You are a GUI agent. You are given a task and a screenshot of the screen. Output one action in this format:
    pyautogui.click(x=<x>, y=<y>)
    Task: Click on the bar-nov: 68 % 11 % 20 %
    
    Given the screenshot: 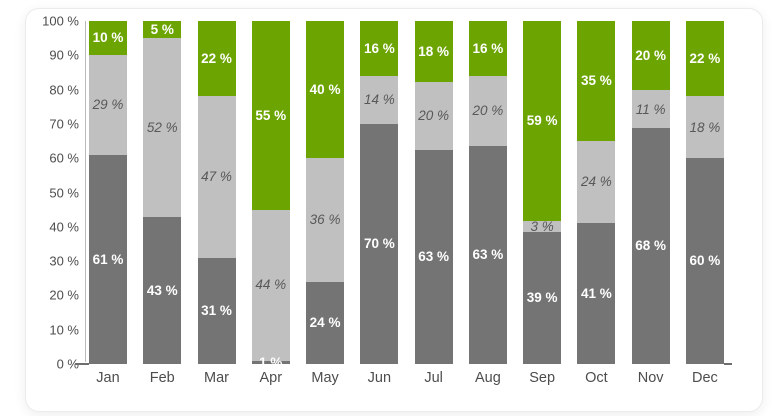 What is the action you would take?
    pyautogui.click(x=650, y=192)
    